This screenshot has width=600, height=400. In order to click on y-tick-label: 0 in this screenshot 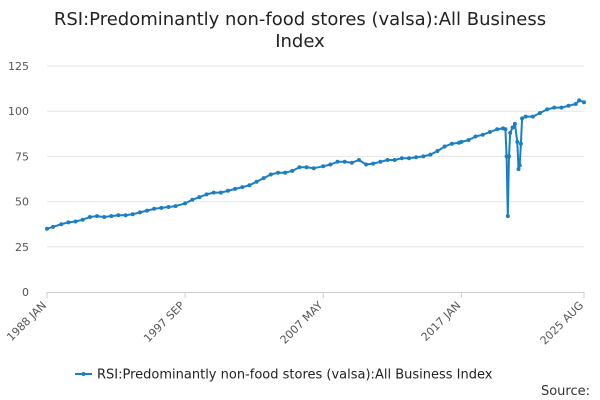, I will do `click(25, 292)`.